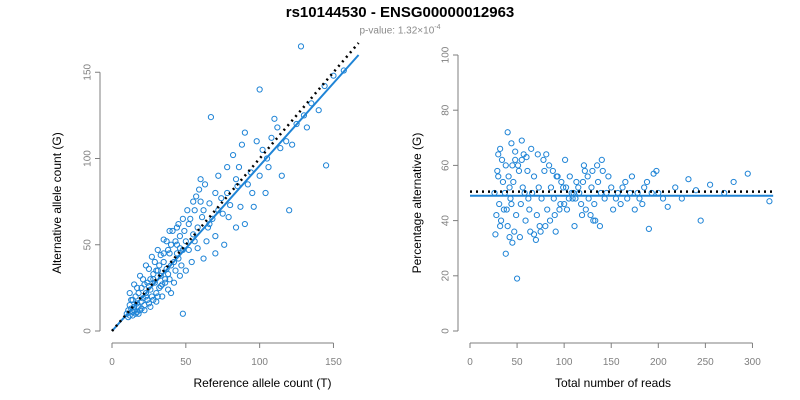 The image size is (800, 400). What do you see at coordinates (446, 54) in the screenshot?
I see `y-tick-label: 100` at bounding box center [446, 54].